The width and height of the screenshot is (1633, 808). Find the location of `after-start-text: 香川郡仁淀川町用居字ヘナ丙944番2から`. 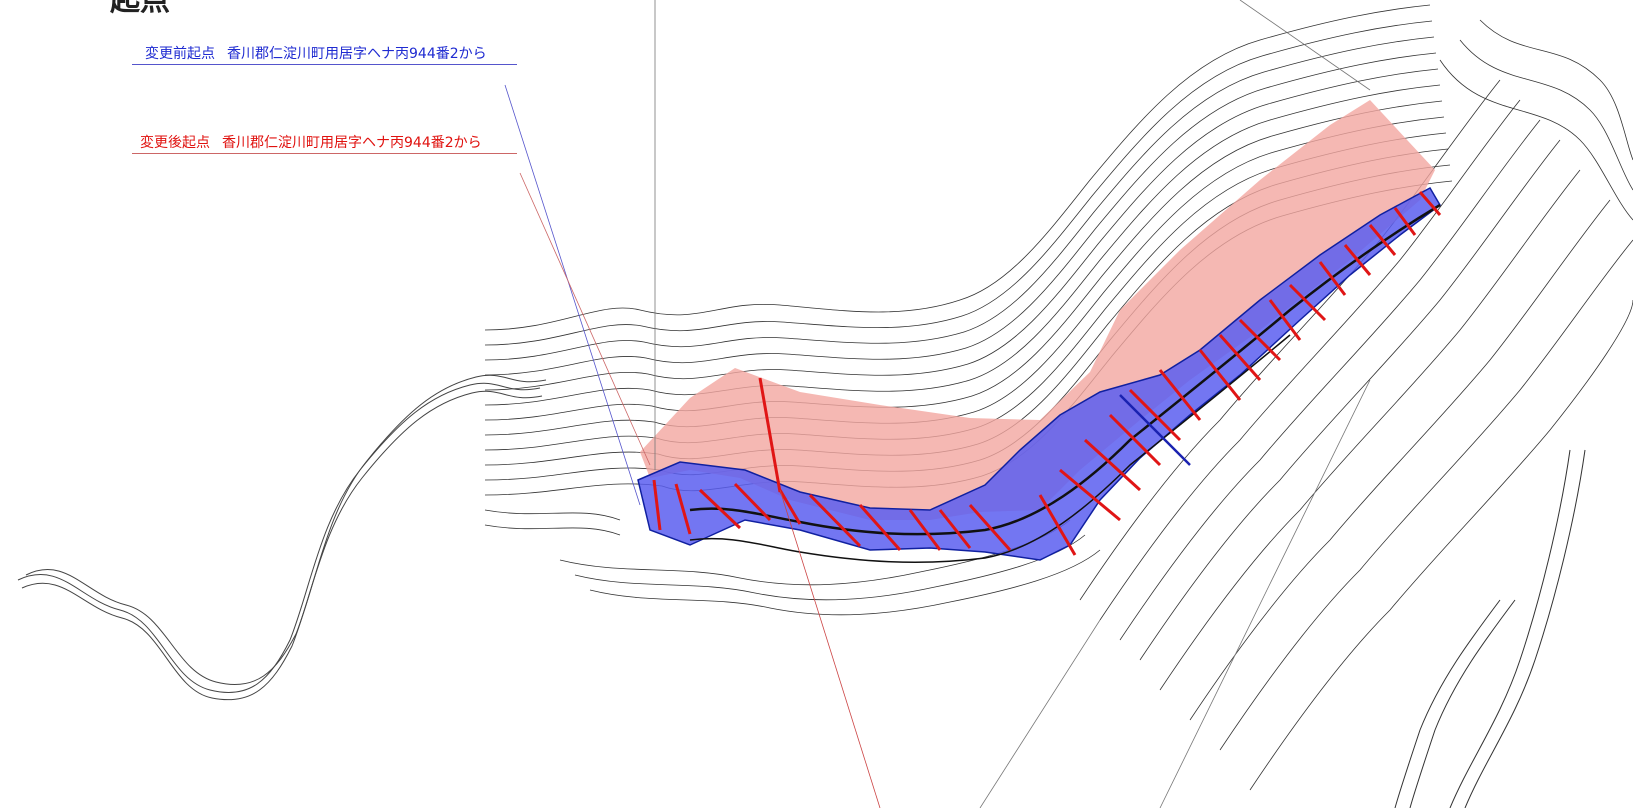

after-start-text: 香川郡仁淀川町用居字ヘナ丙944番2から is located at coordinates (352, 143).